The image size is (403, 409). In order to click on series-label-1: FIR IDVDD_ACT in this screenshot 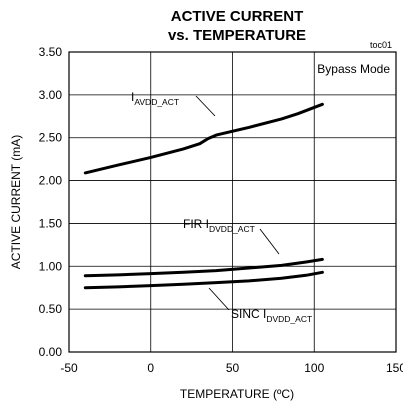, I will do `click(219, 225)`.